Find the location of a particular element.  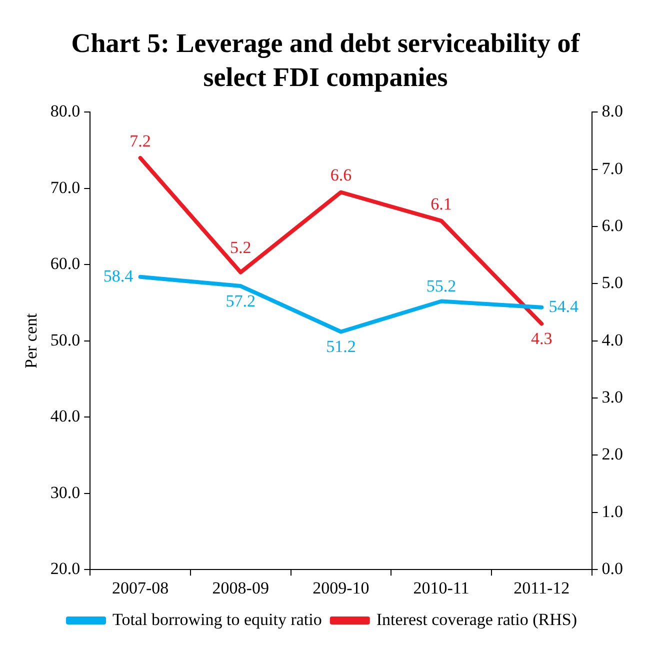

y2-tick-label: 6.0 is located at coordinates (612, 226).